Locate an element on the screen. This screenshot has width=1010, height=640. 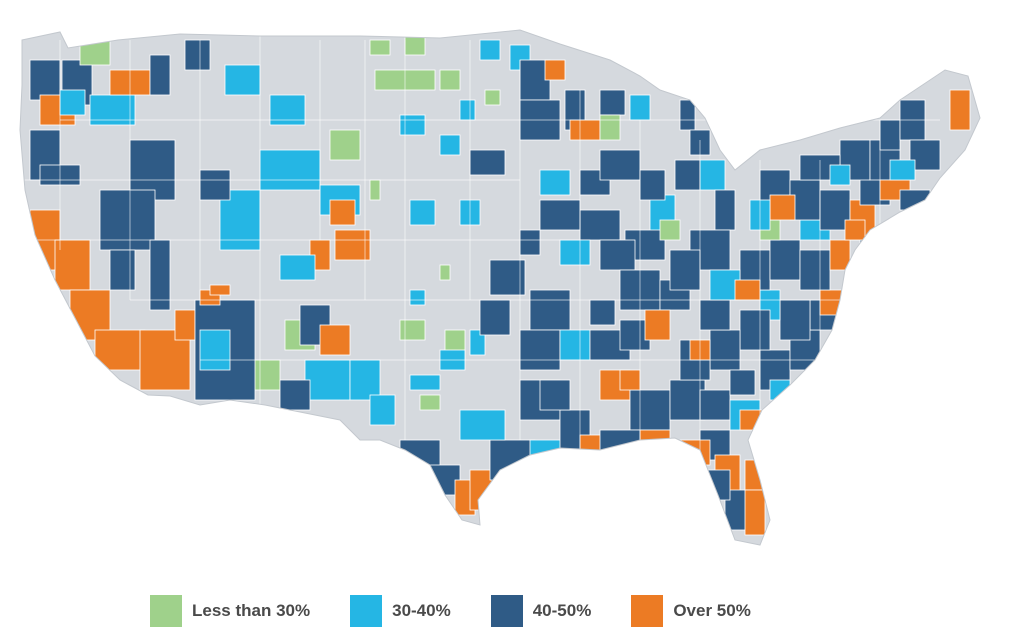
legend-item-less-than-30: Less than 30% is located at coordinates (230, 611).